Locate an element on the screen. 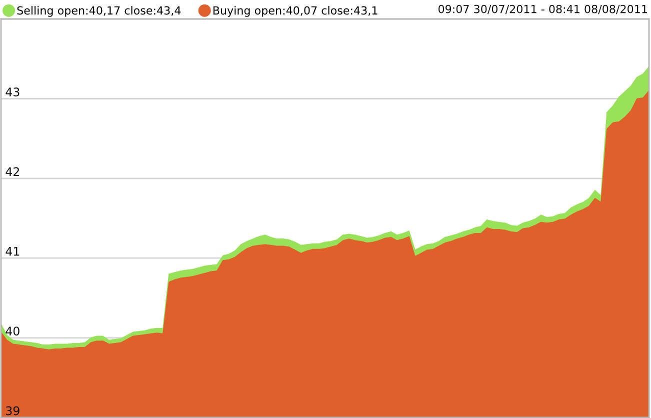 The width and height of the screenshot is (651, 418). y-tick-label: 39 is located at coordinates (13, 411).